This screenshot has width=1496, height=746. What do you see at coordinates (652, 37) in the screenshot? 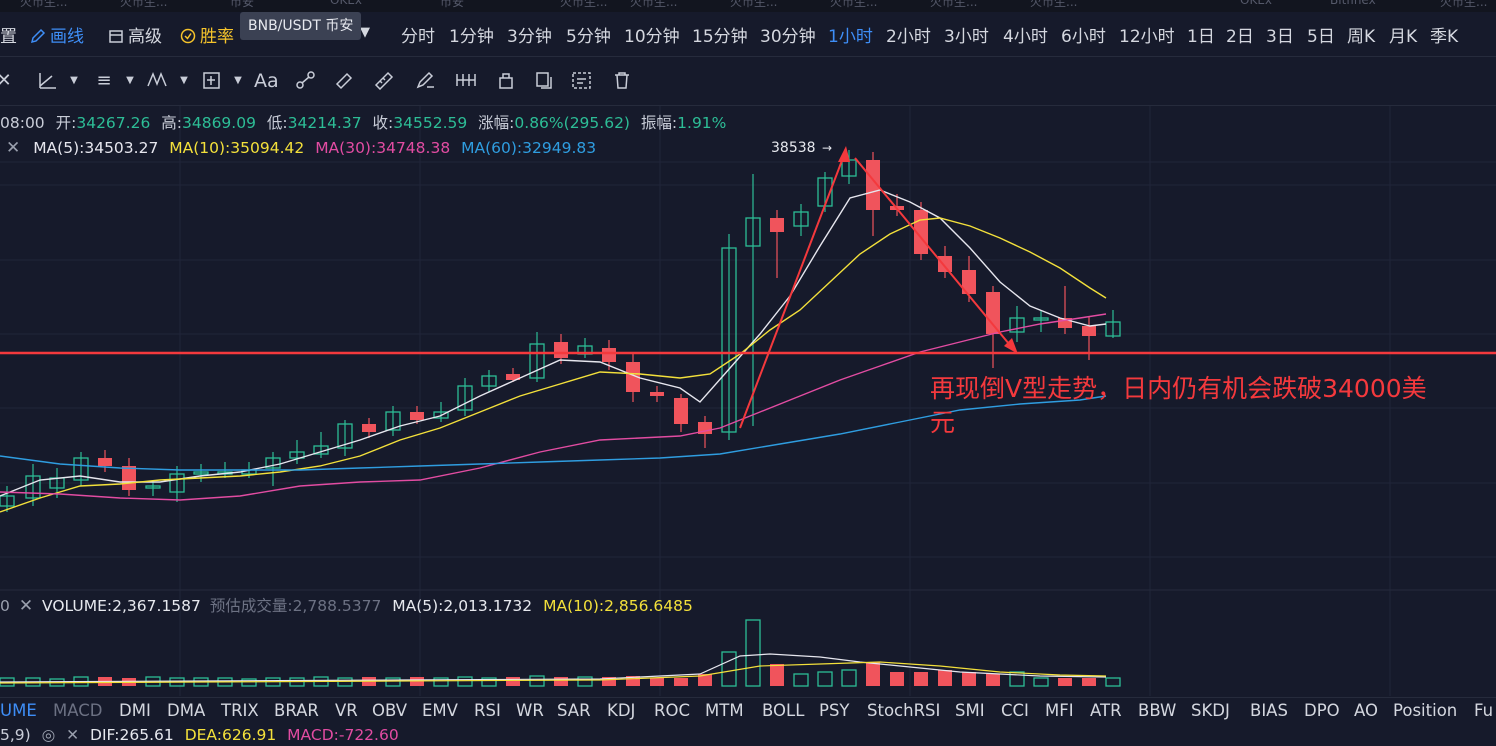
I see `timeframe-4: 10分钟` at bounding box center [652, 37].